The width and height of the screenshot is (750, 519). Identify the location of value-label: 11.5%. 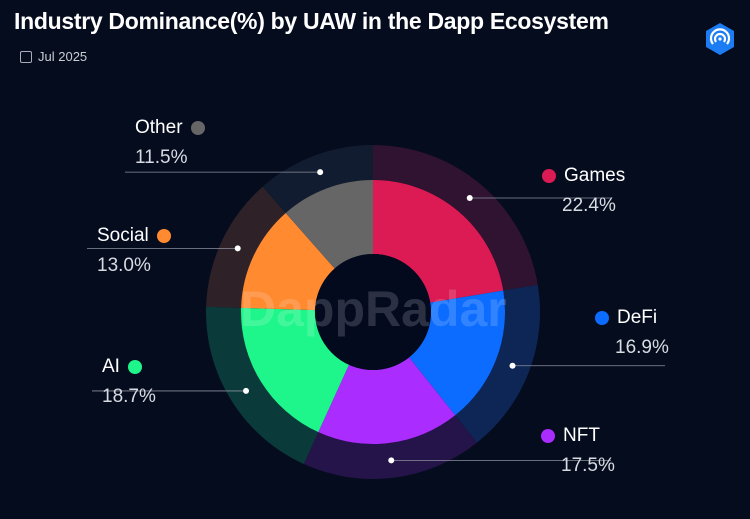
(161, 157).